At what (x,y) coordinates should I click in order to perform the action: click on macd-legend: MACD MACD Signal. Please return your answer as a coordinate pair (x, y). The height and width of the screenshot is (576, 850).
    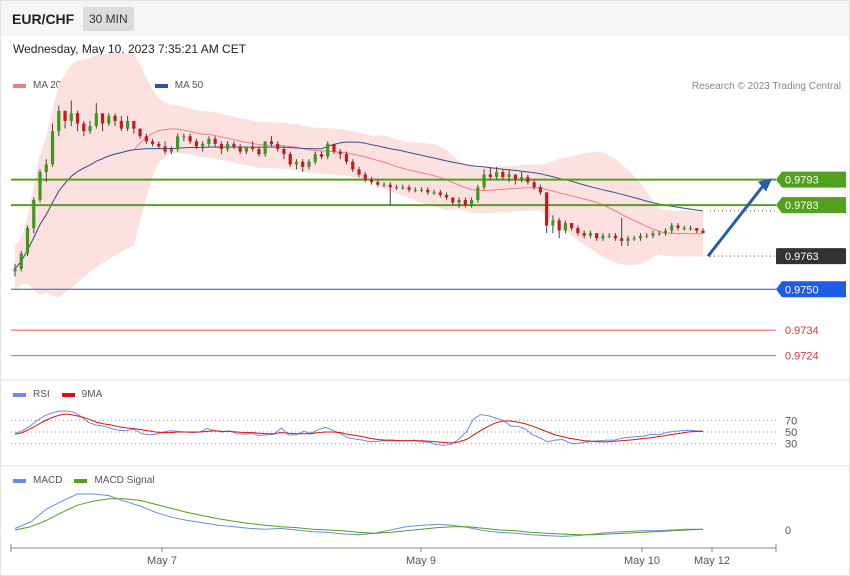
    Looking at the image, I should click on (89, 480).